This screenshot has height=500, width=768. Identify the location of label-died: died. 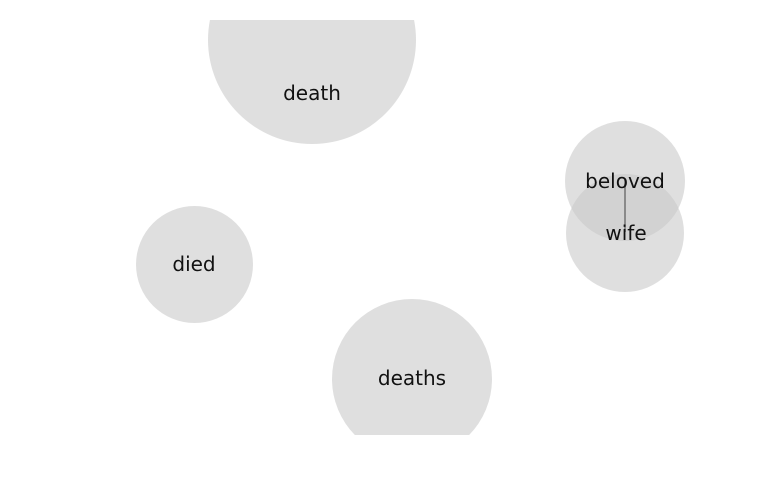
(194, 264).